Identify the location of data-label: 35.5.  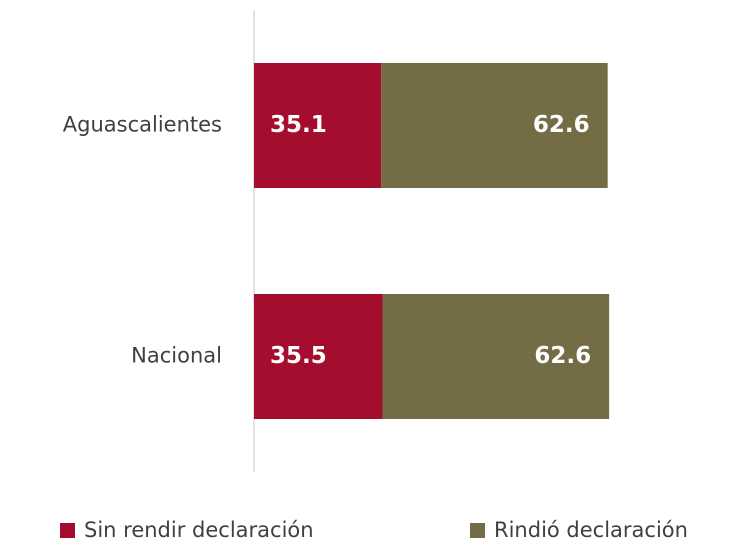
(298, 356).